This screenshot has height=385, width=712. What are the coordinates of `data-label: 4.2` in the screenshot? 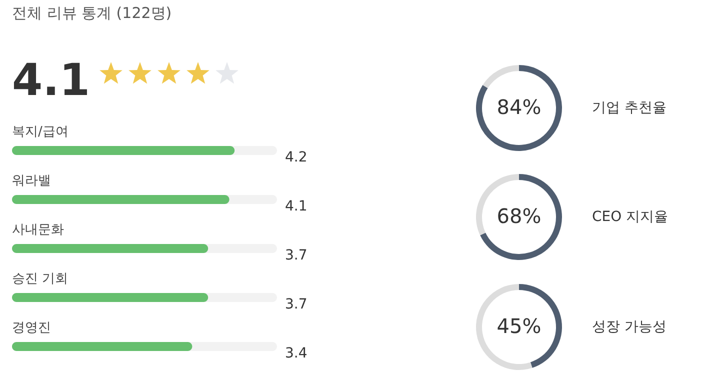 It's located at (296, 158).